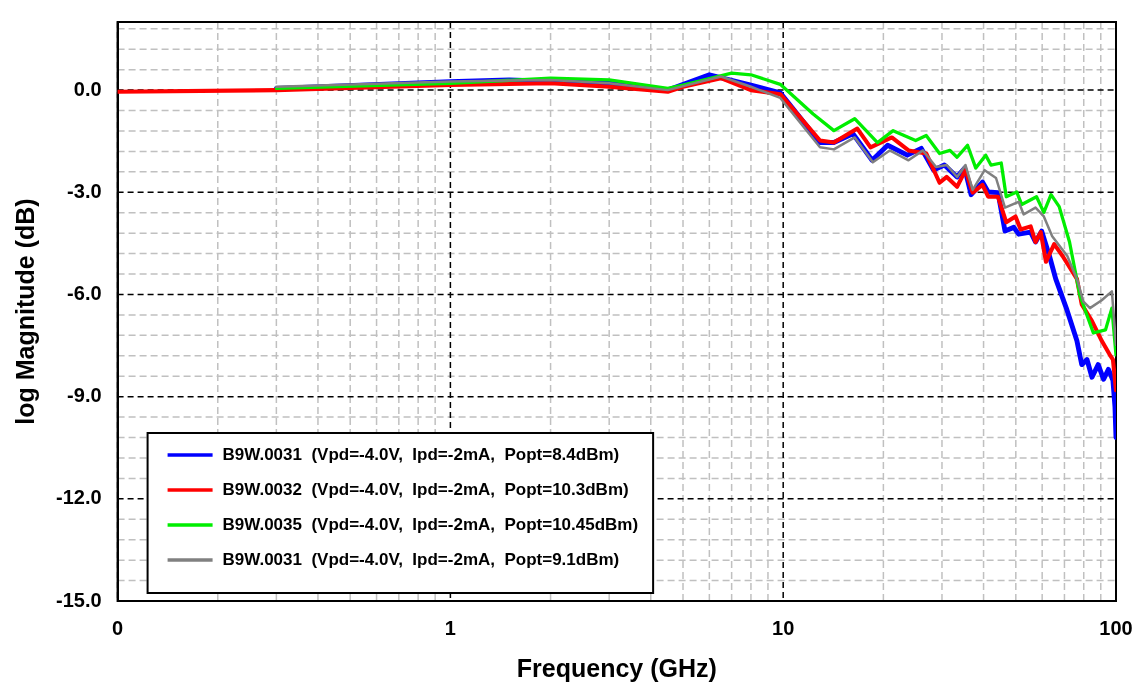 The height and width of the screenshot is (693, 1148). I want to click on y-tick-label: -9.0, so click(84, 395).